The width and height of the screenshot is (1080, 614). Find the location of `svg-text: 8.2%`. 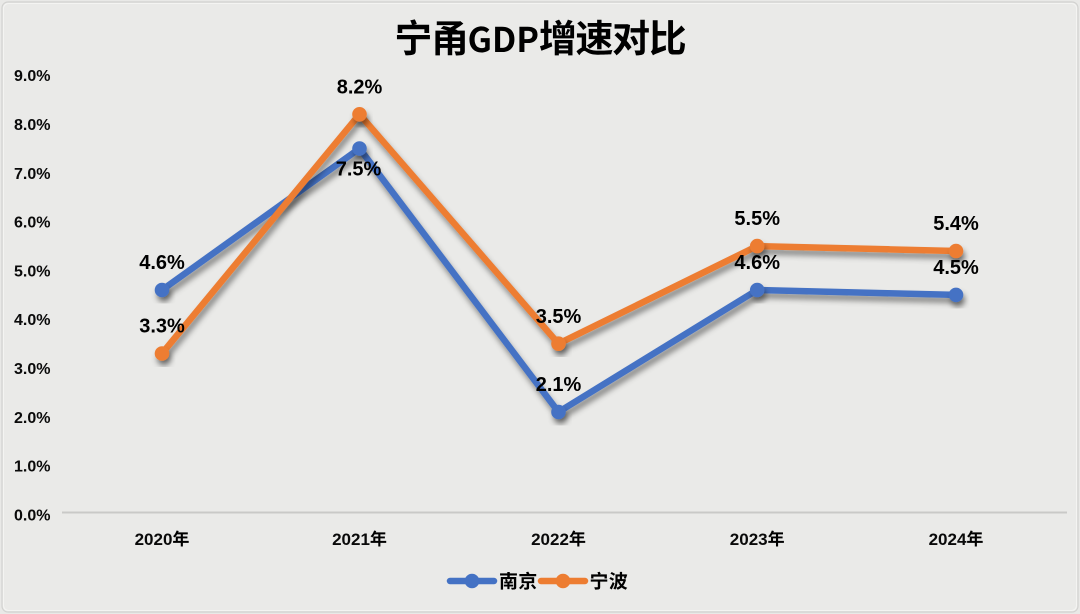

svg-text: 8.2% is located at coordinates (360, 87).